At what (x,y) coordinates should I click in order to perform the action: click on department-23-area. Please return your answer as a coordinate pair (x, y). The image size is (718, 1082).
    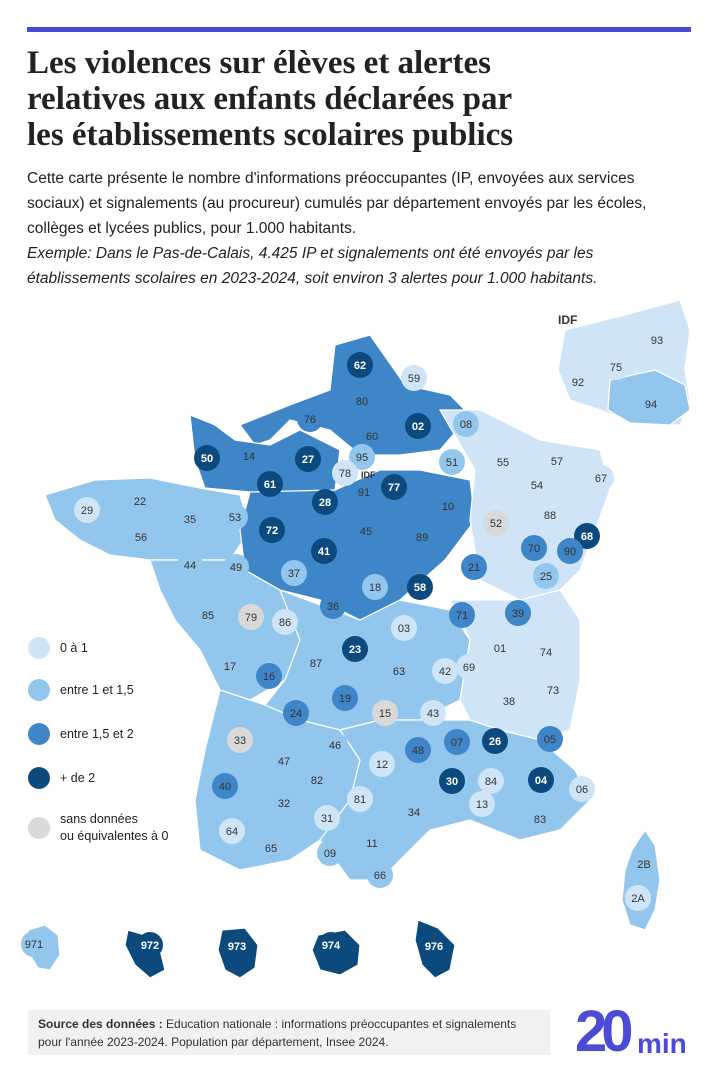
    Looking at the image, I should click on (355, 649).